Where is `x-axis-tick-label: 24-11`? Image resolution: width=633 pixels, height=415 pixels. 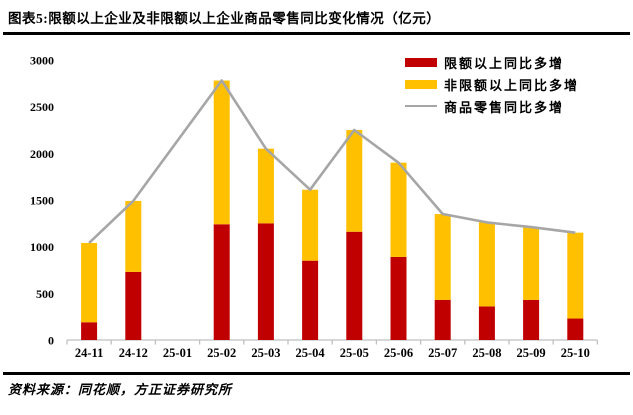
x-axis-tick-label: 24-11 is located at coordinates (89, 353).